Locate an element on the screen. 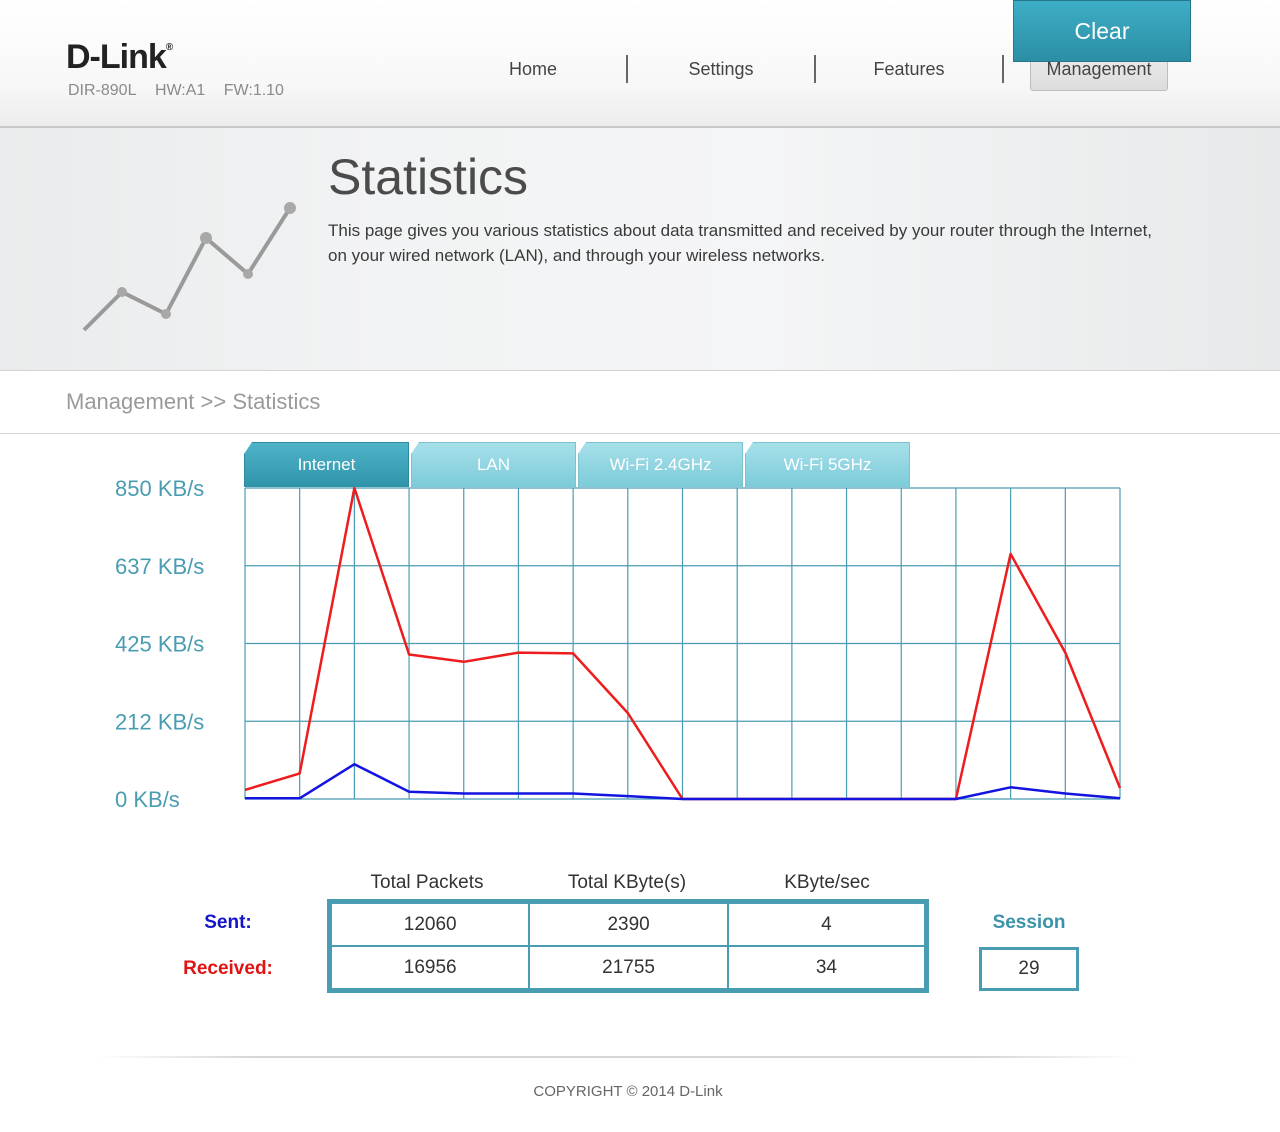 The image size is (1280, 1132). y-axis-tick-label: 637 KB/s is located at coordinates (159, 566).